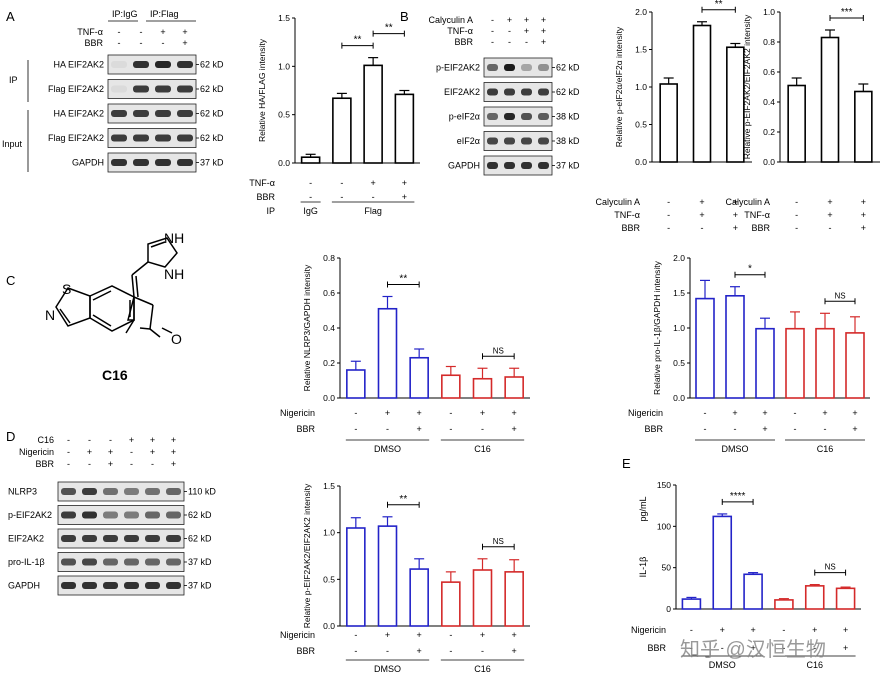 The width and height of the screenshot is (890, 678). What do you see at coordinates (627, 215) in the screenshot?
I see `factor-label: TNF-α` at bounding box center [627, 215].